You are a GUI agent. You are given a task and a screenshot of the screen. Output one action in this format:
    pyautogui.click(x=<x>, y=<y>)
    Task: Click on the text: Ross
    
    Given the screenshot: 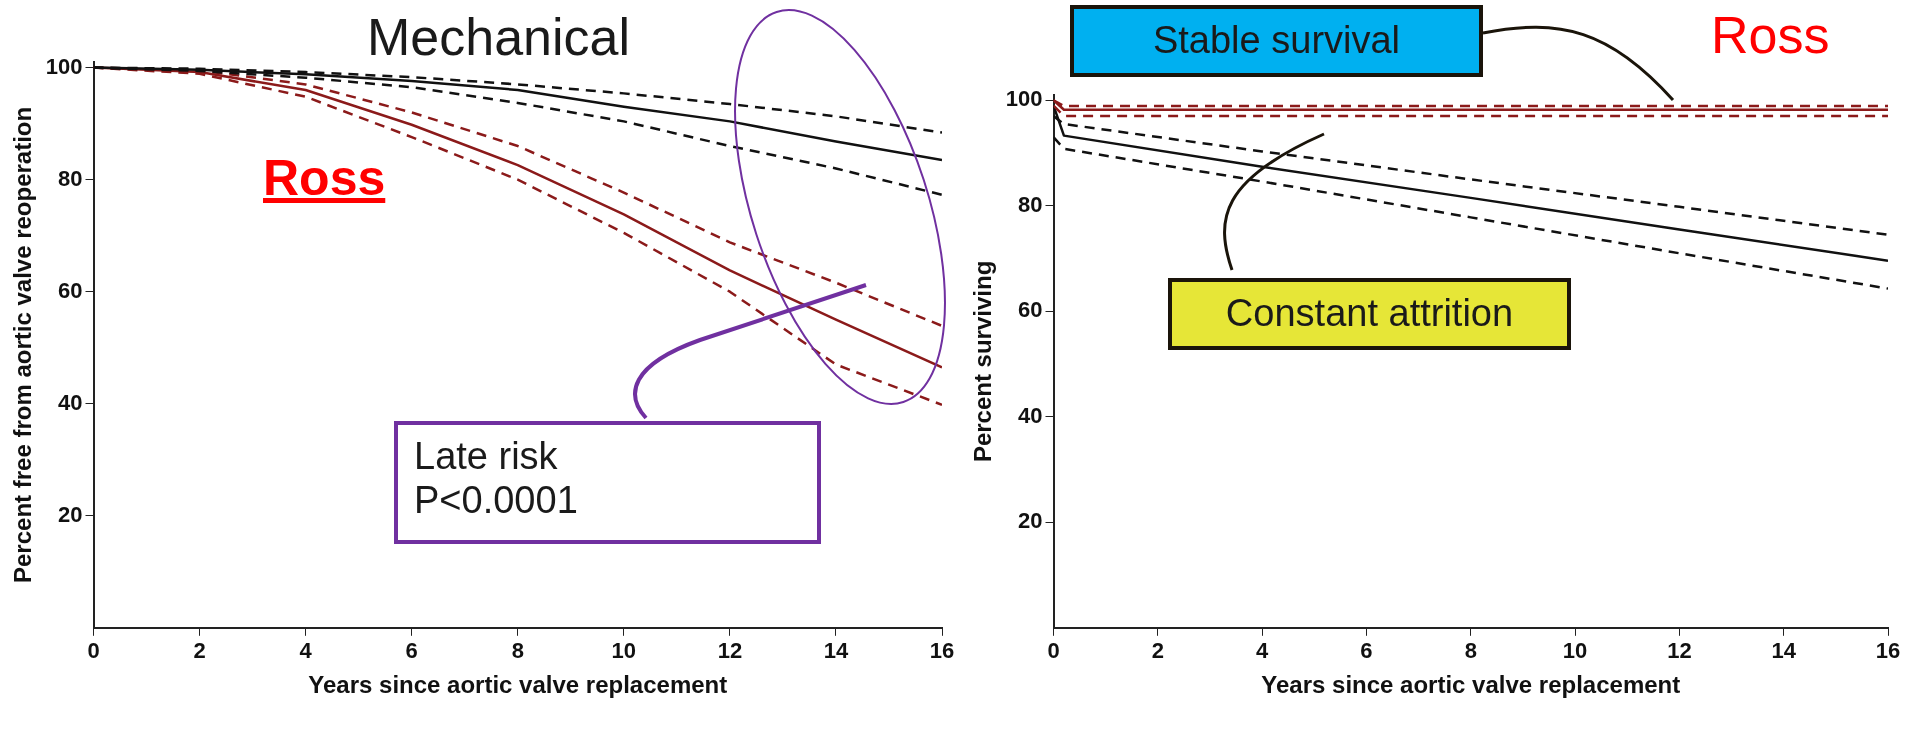 What is the action you would take?
    pyautogui.click(x=1770, y=36)
    